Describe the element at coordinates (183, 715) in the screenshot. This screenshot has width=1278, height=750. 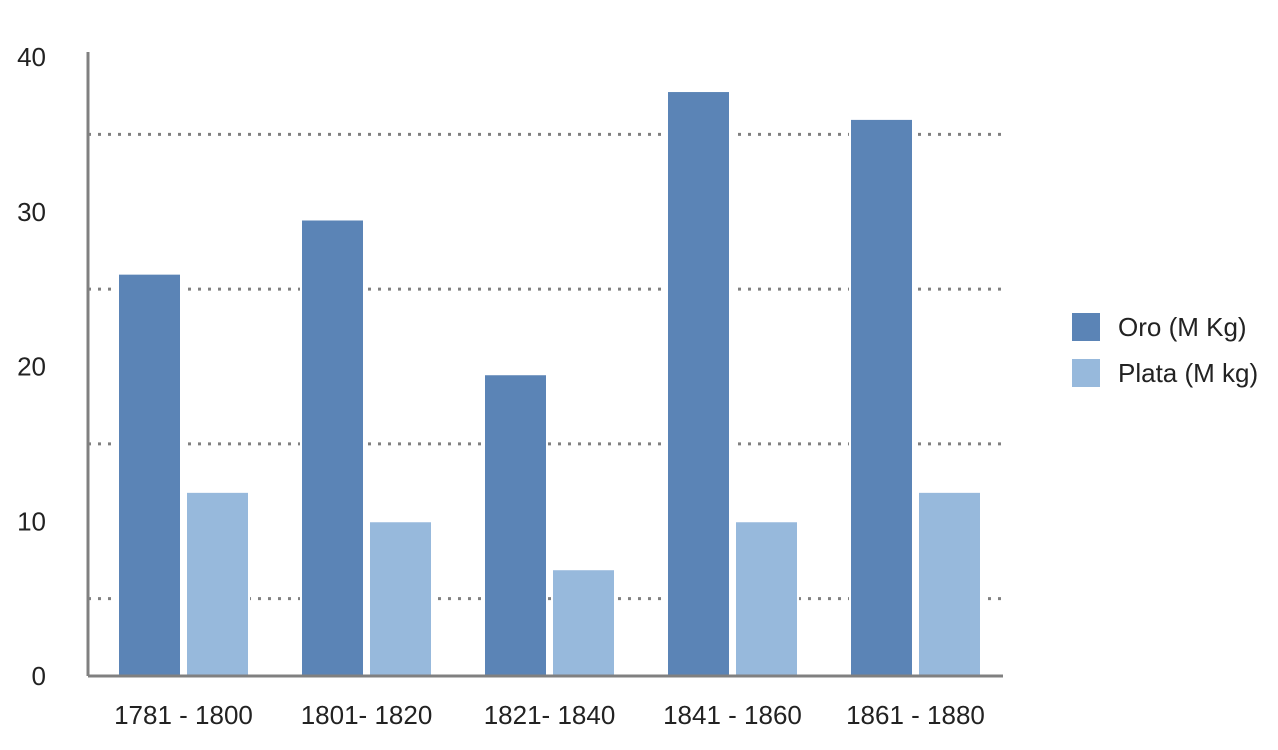
I see `x-tick-label: 1781 - 1800` at that location.